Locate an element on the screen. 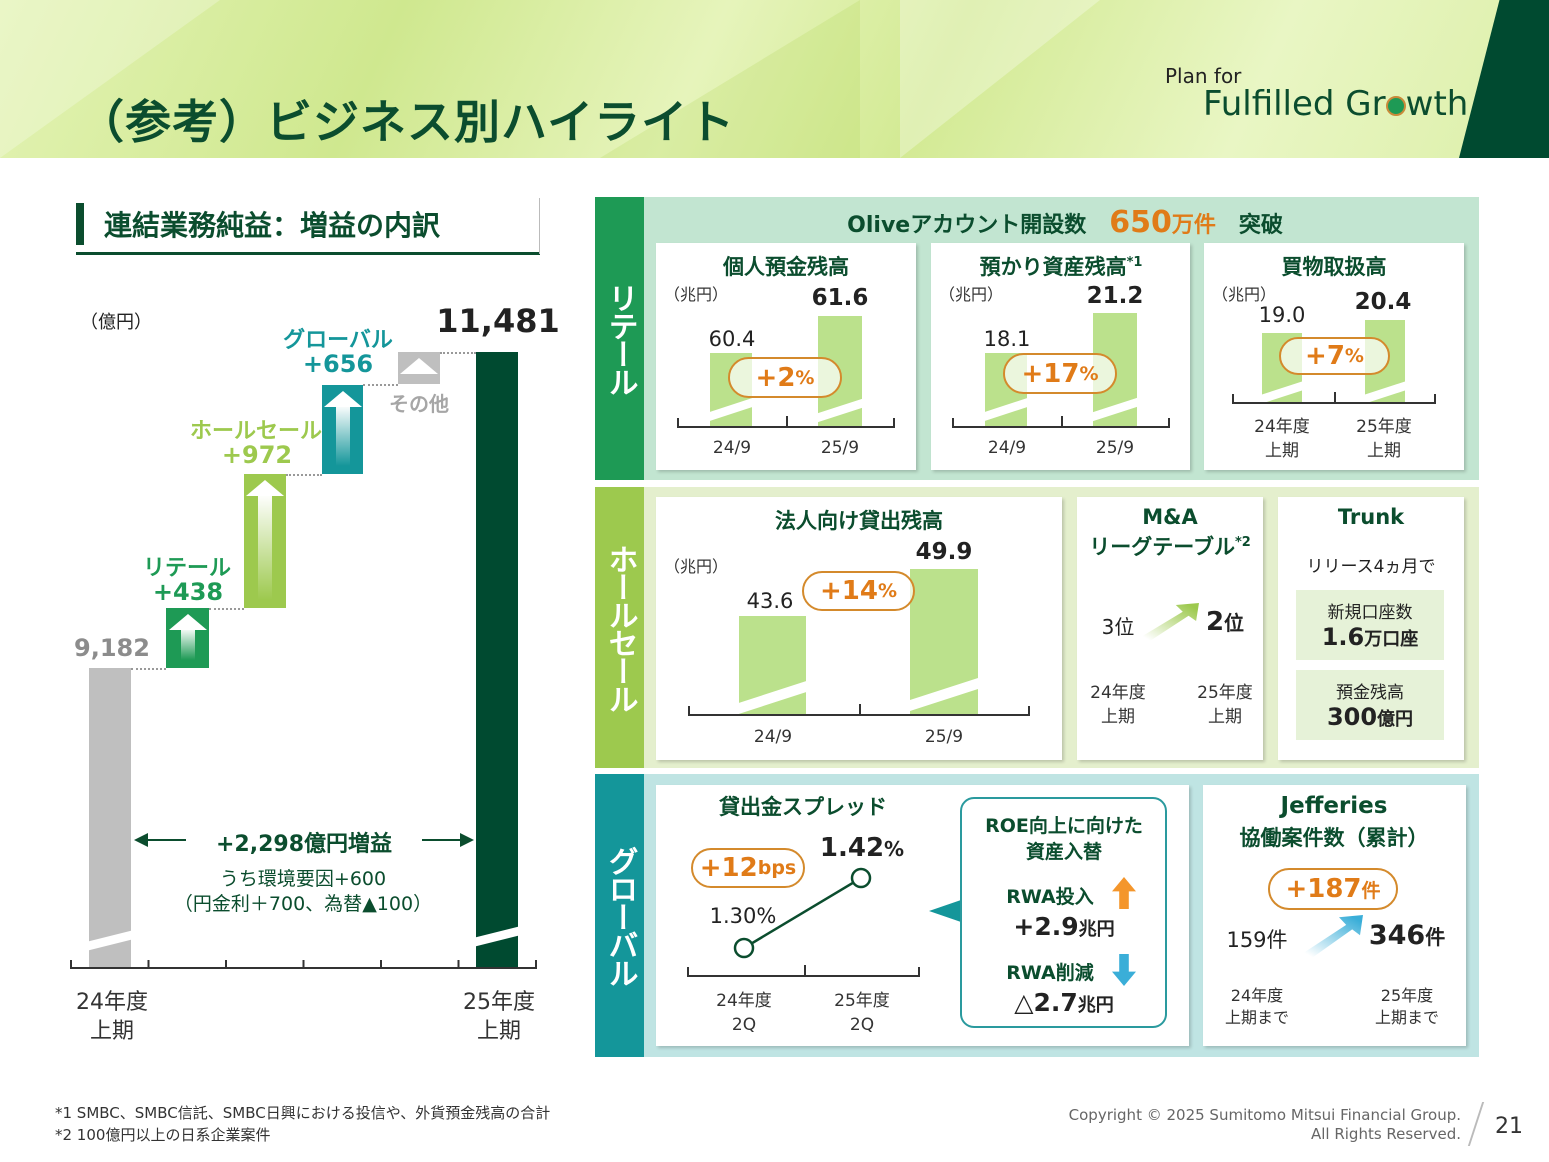 The width and height of the screenshot is (1549, 1162). wholesale-row-label: ホールセール is located at coordinates (619, 627).